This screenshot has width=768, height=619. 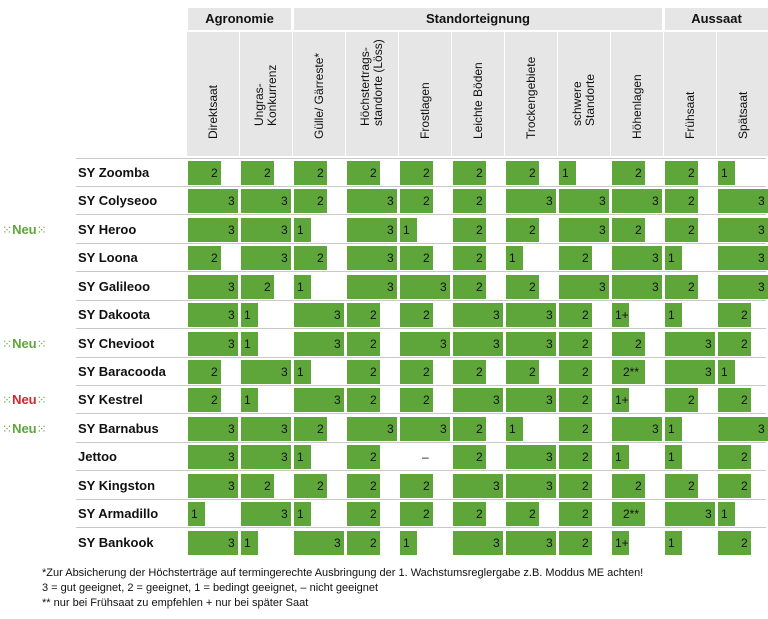 I want to click on new-label: Neu, so click(x=24, y=229).